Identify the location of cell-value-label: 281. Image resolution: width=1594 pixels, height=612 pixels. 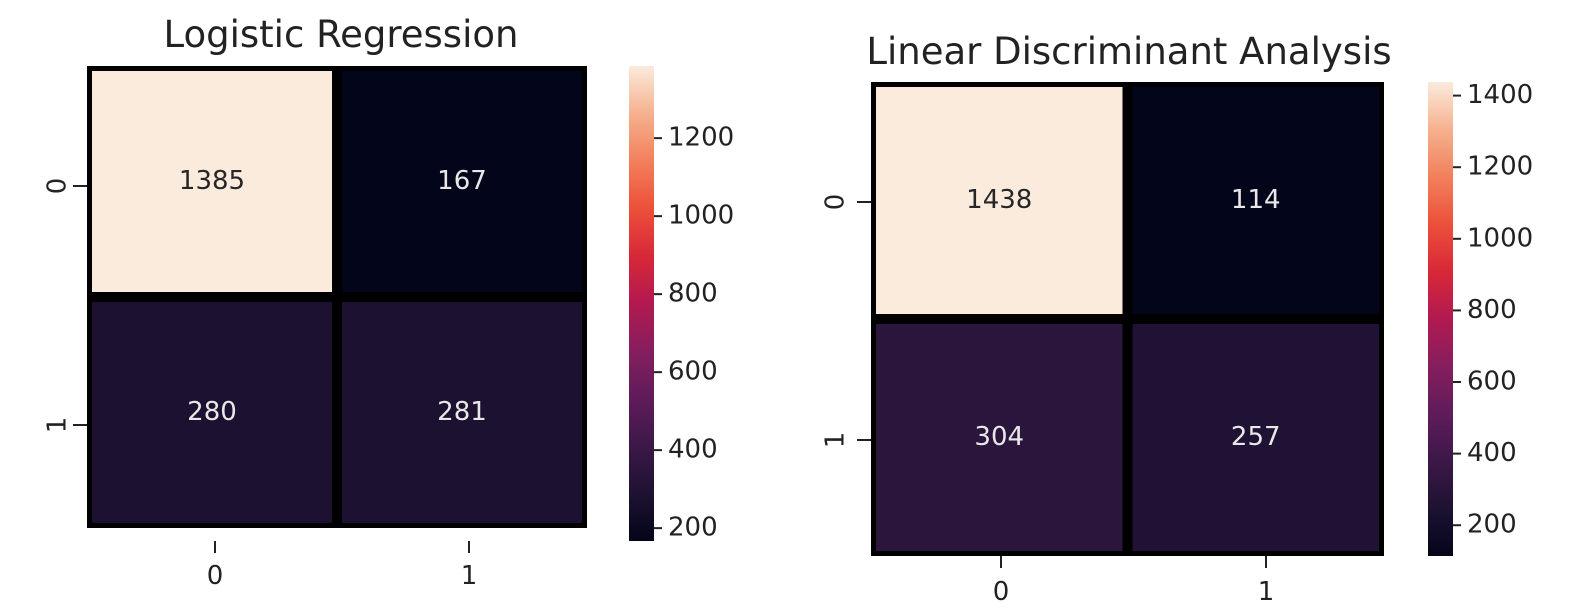
(462, 412).